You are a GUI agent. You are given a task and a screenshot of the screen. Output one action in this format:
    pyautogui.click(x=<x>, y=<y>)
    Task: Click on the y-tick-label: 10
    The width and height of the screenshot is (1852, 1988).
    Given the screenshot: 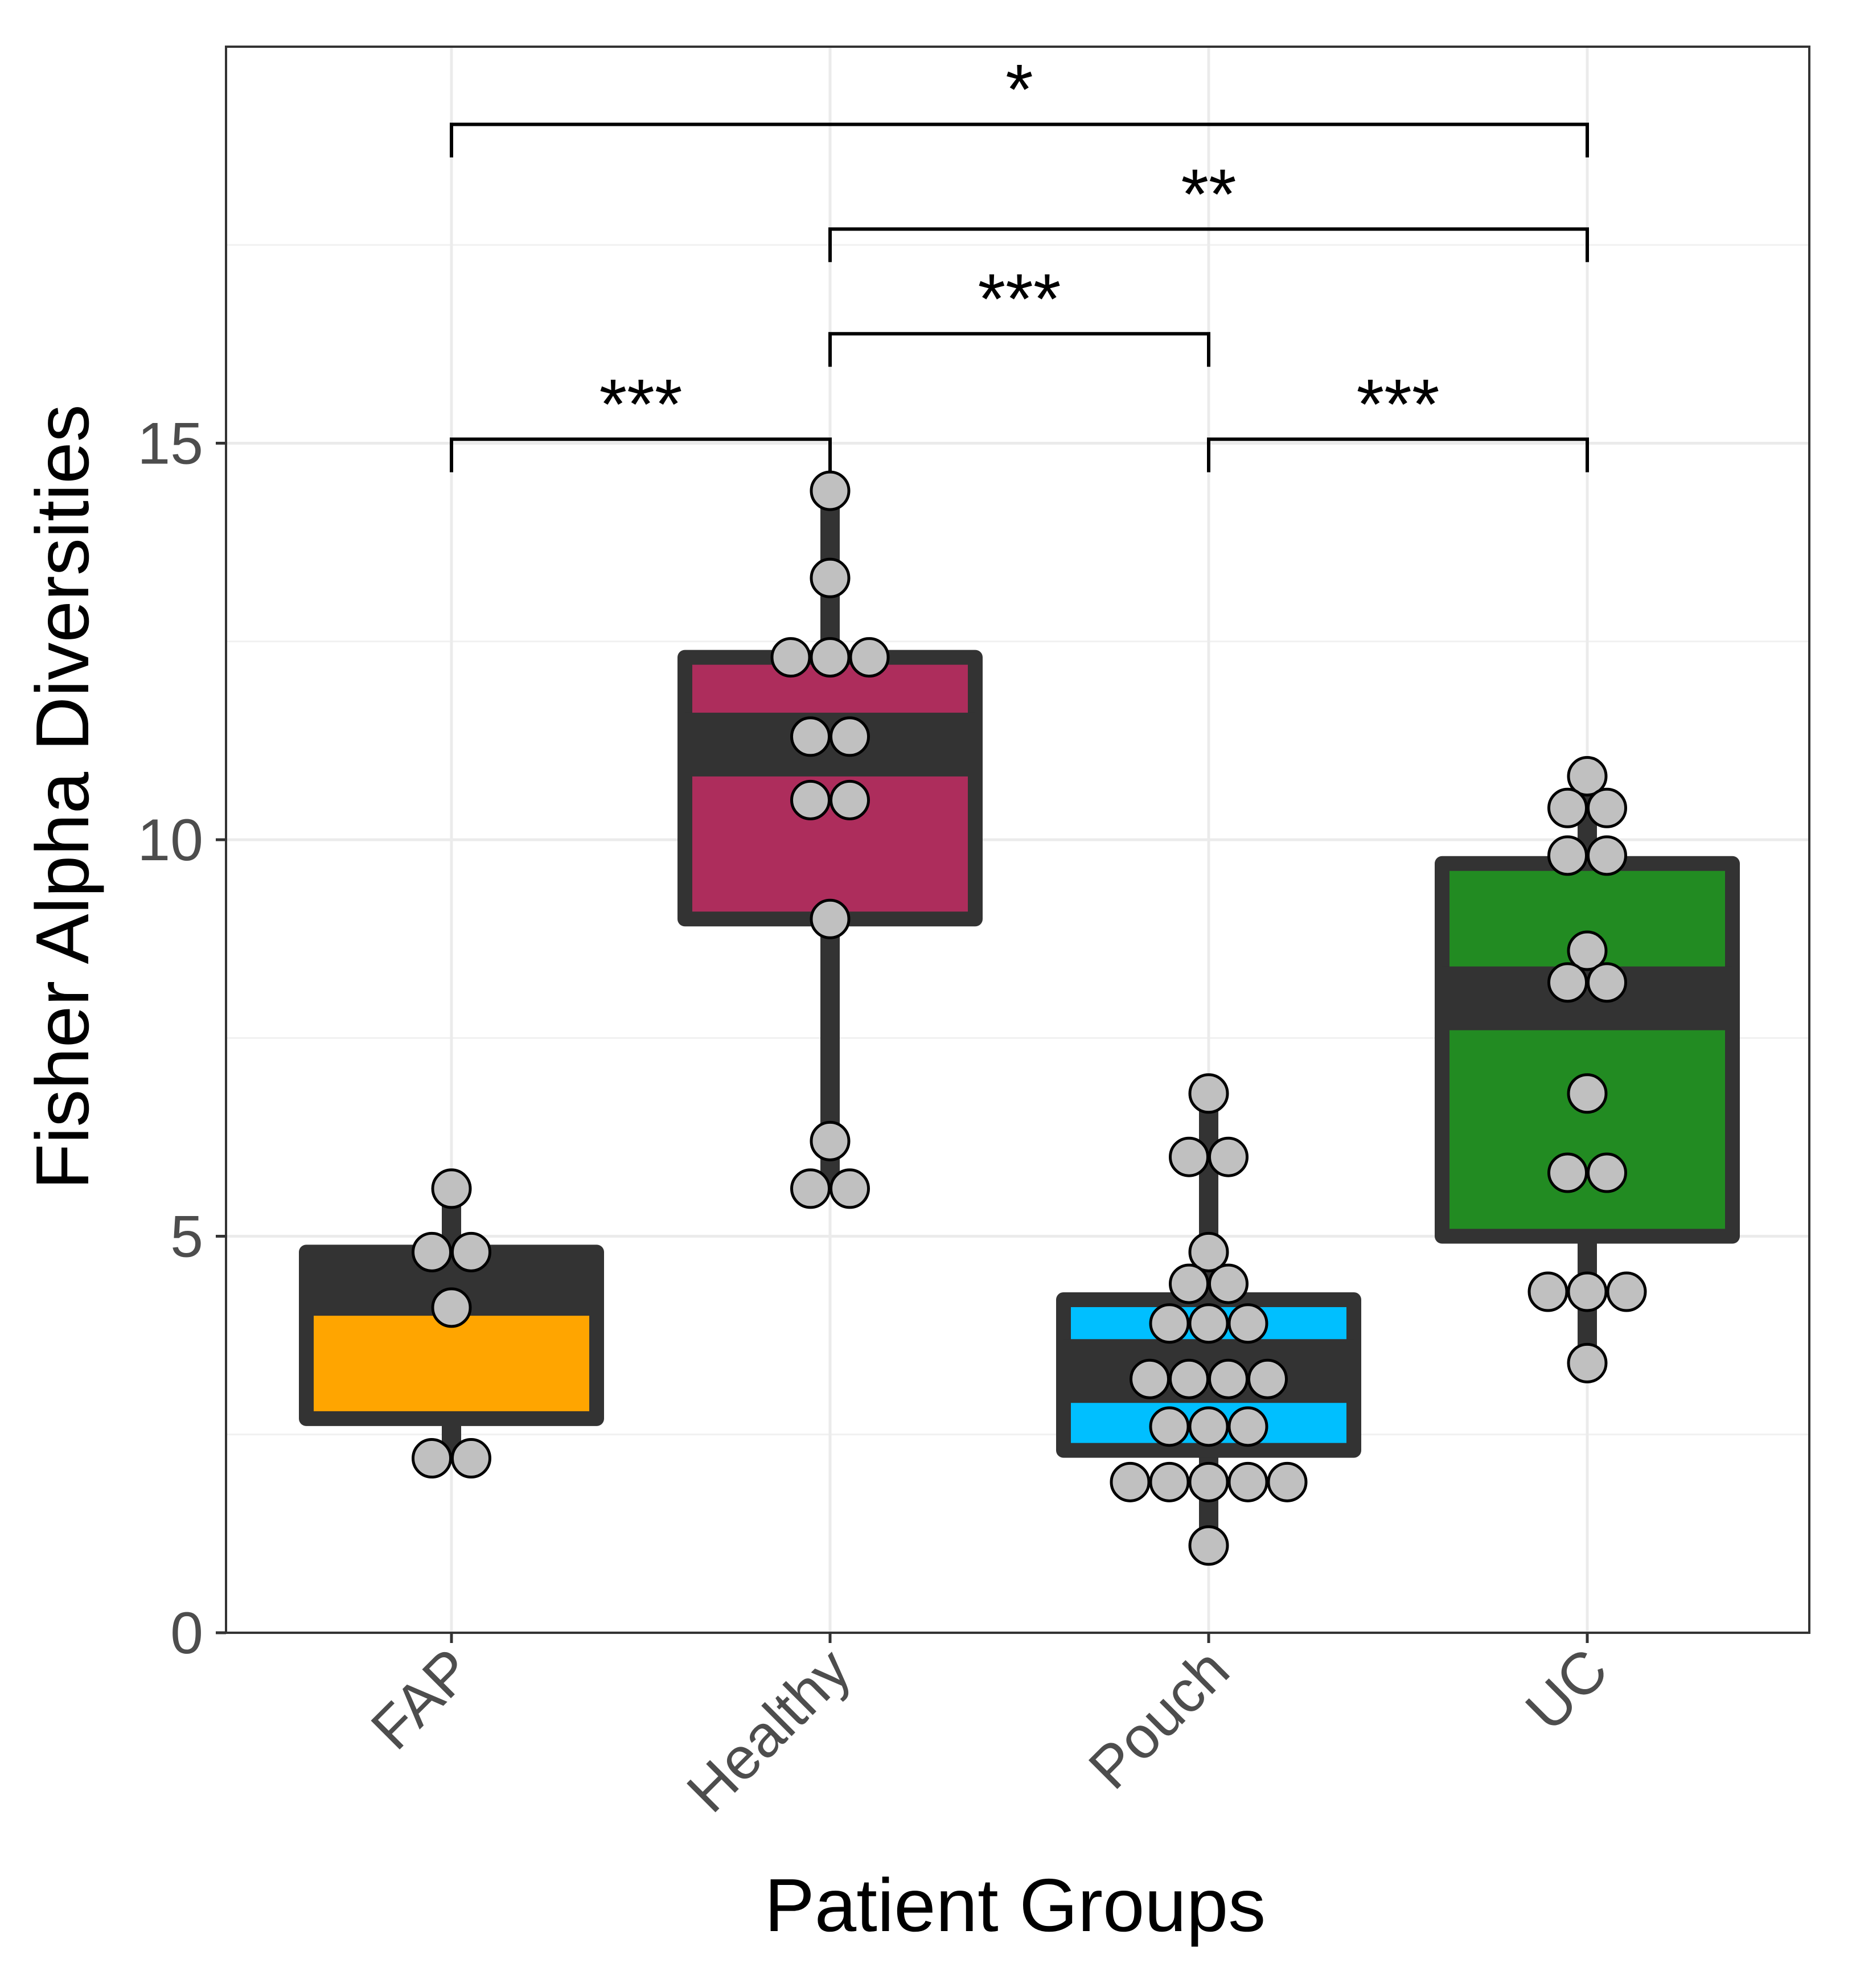 What is the action you would take?
    pyautogui.click(x=170, y=840)
    